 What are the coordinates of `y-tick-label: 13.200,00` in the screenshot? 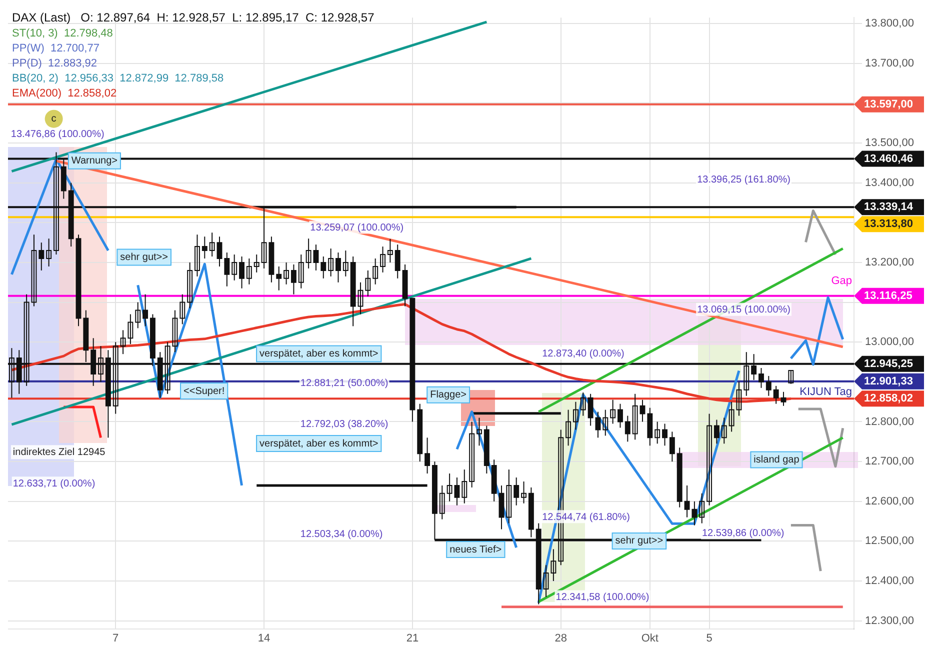 It's located at (889, 262).